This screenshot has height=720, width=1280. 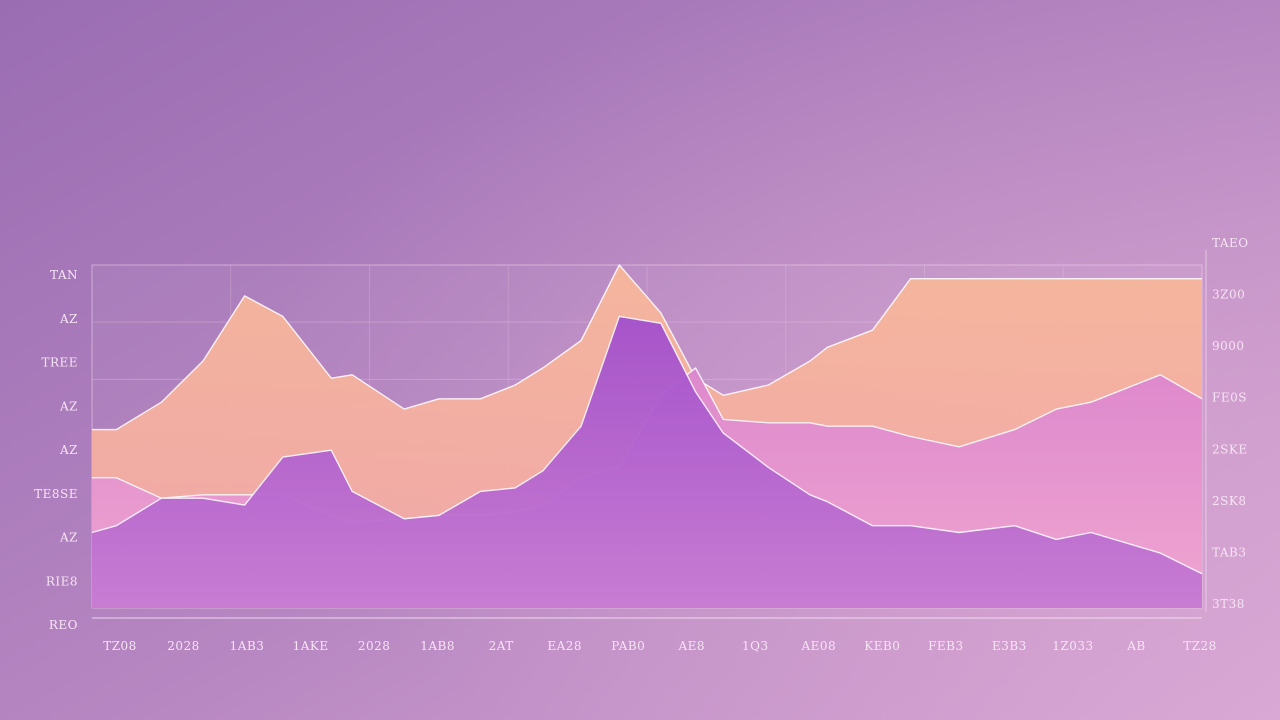 I want to click on x-tick-label: 1Z033, so click(x=1072, y=646).